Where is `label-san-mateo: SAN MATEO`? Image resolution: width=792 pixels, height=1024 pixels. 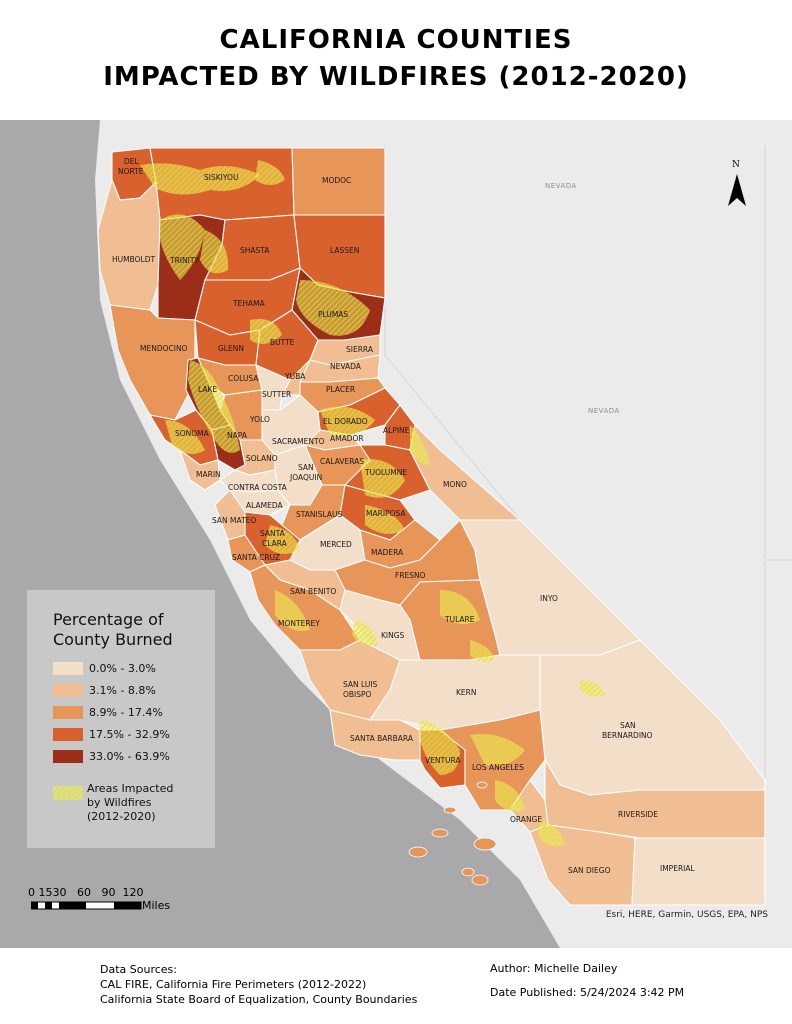
label-san-mateo: SAN MATEO is located at coordinates (234, 520).